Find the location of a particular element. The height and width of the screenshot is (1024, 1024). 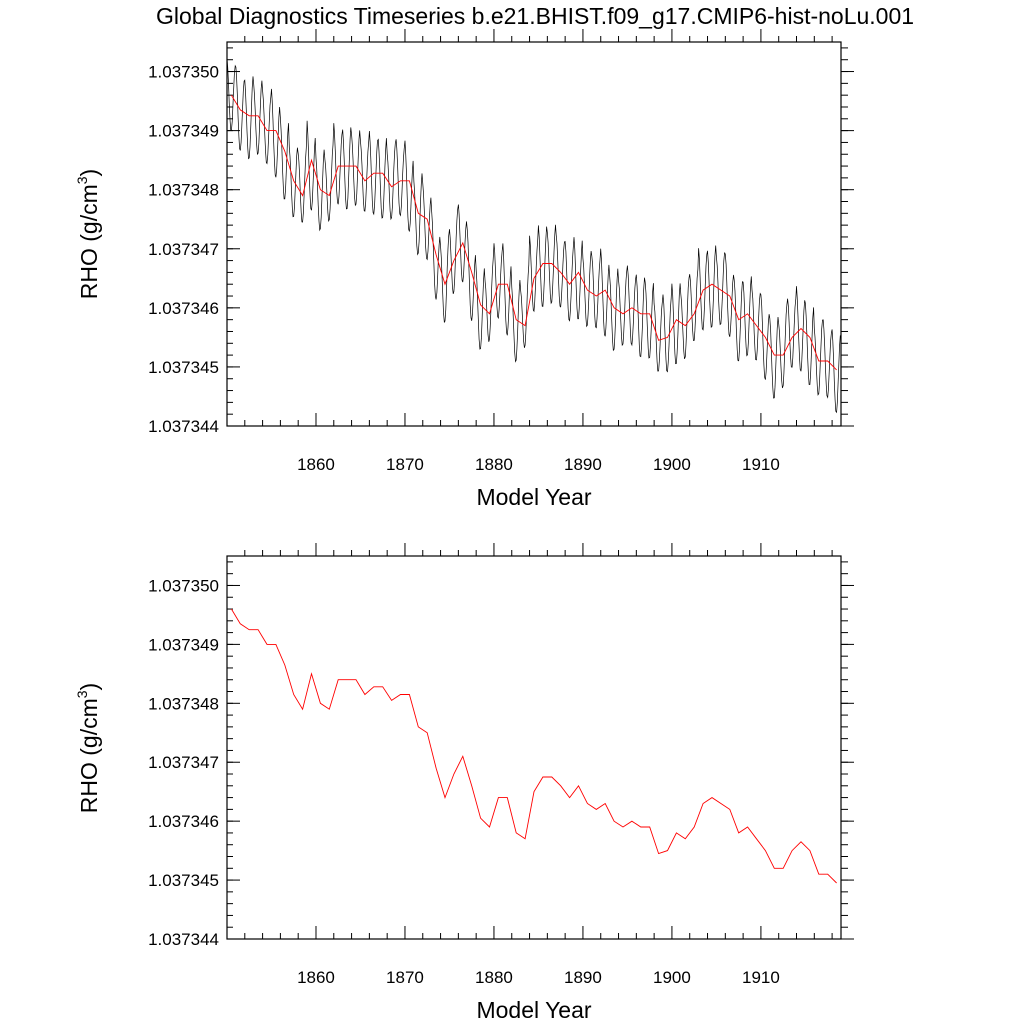

bottom-y-axis-label-close: ) is located at coordinates (89, 687).